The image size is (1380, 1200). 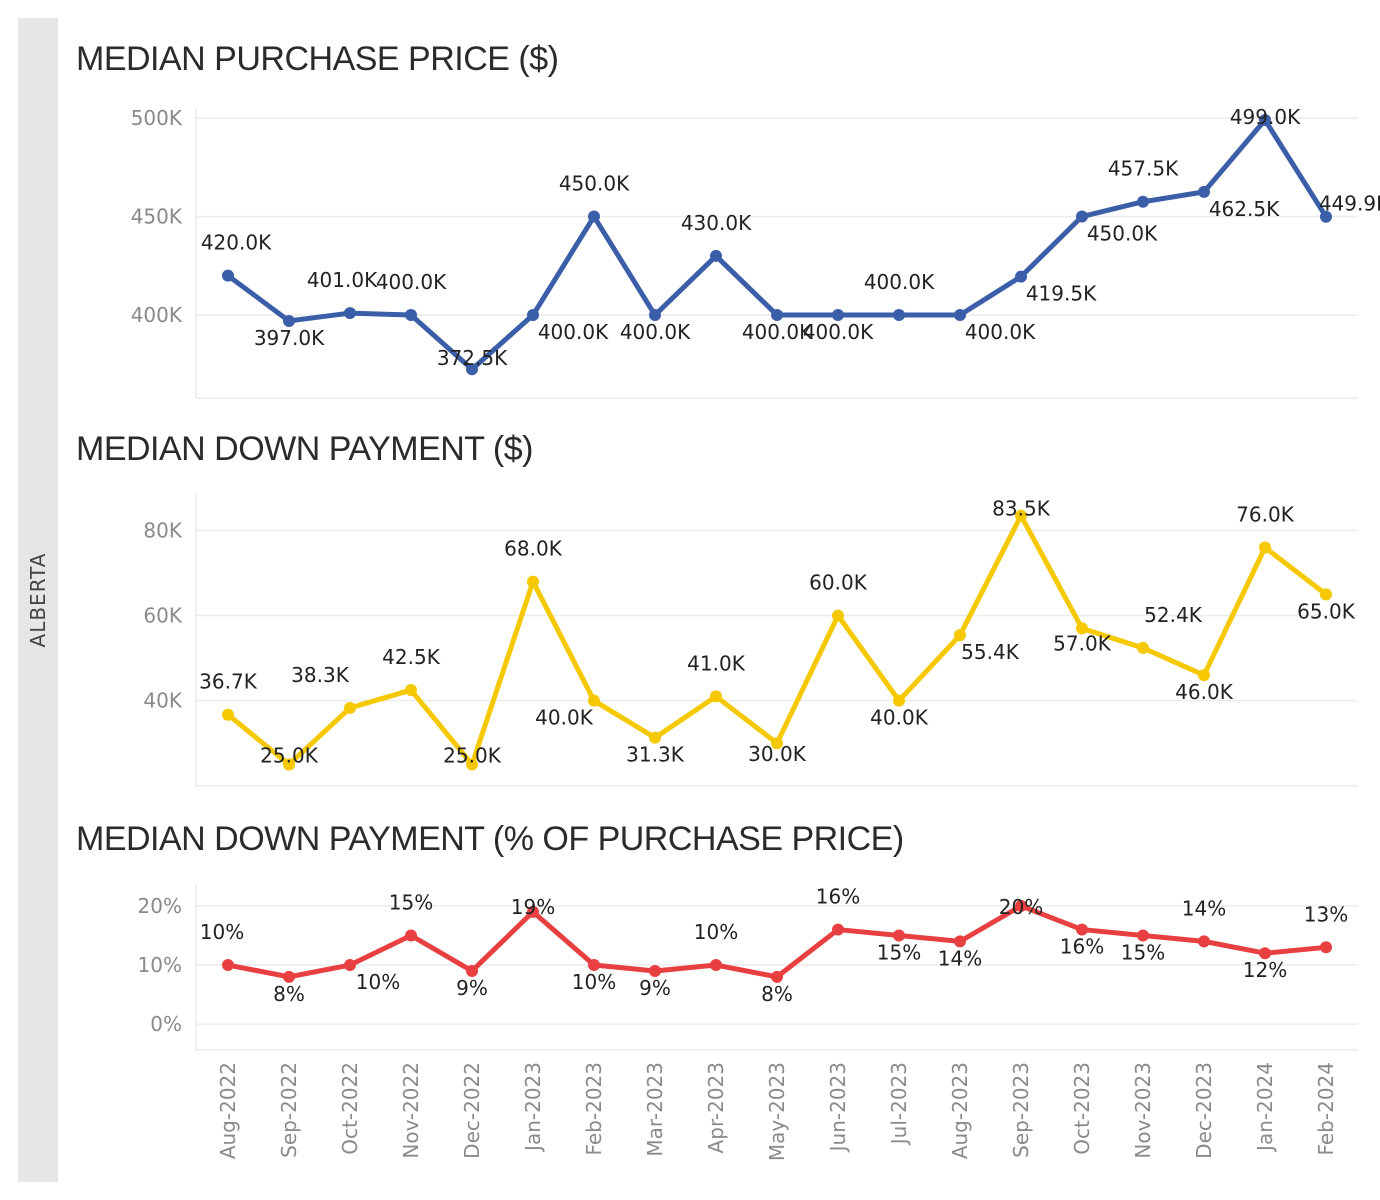 I want to click on x-tick-label: Dec-2022, so click(x=472, y=1110).